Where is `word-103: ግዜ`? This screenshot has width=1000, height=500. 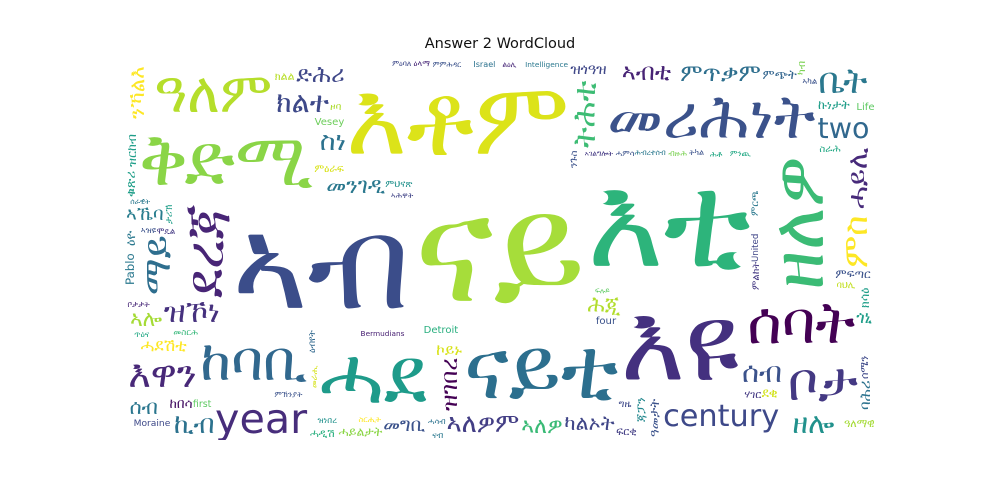 word-103: ግዜ is located at coordinates (625, 405).